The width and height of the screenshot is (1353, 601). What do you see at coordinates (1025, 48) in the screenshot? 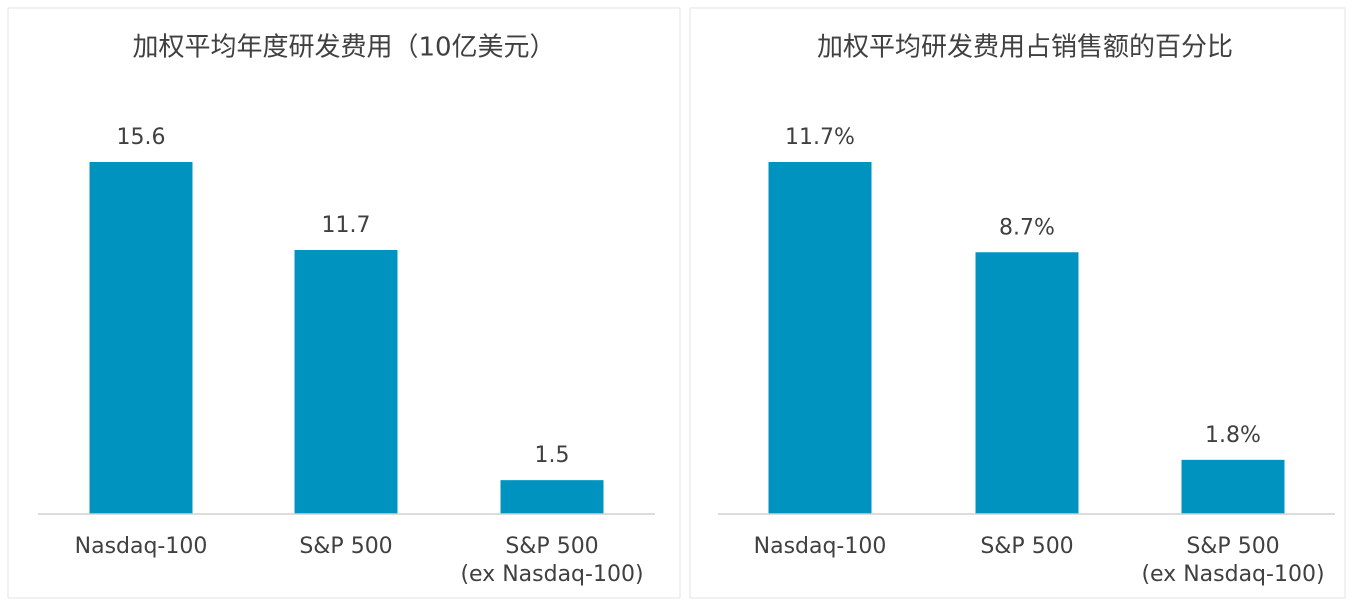
I see `chart-title: 加权平均研发费用占销售额的百分比` at bounding box center [1025, 48].